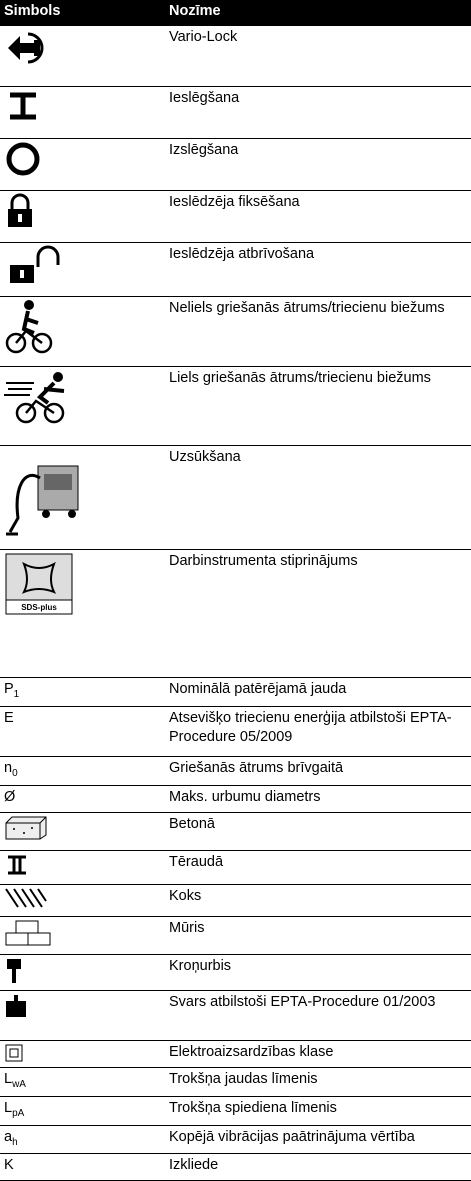 The width and height of the screenshot is (471, 1181). What do you see at coordinates (82, 13) in the screenshot?
I see `header-symbol: Simbols` at bounding box center [82, 13].